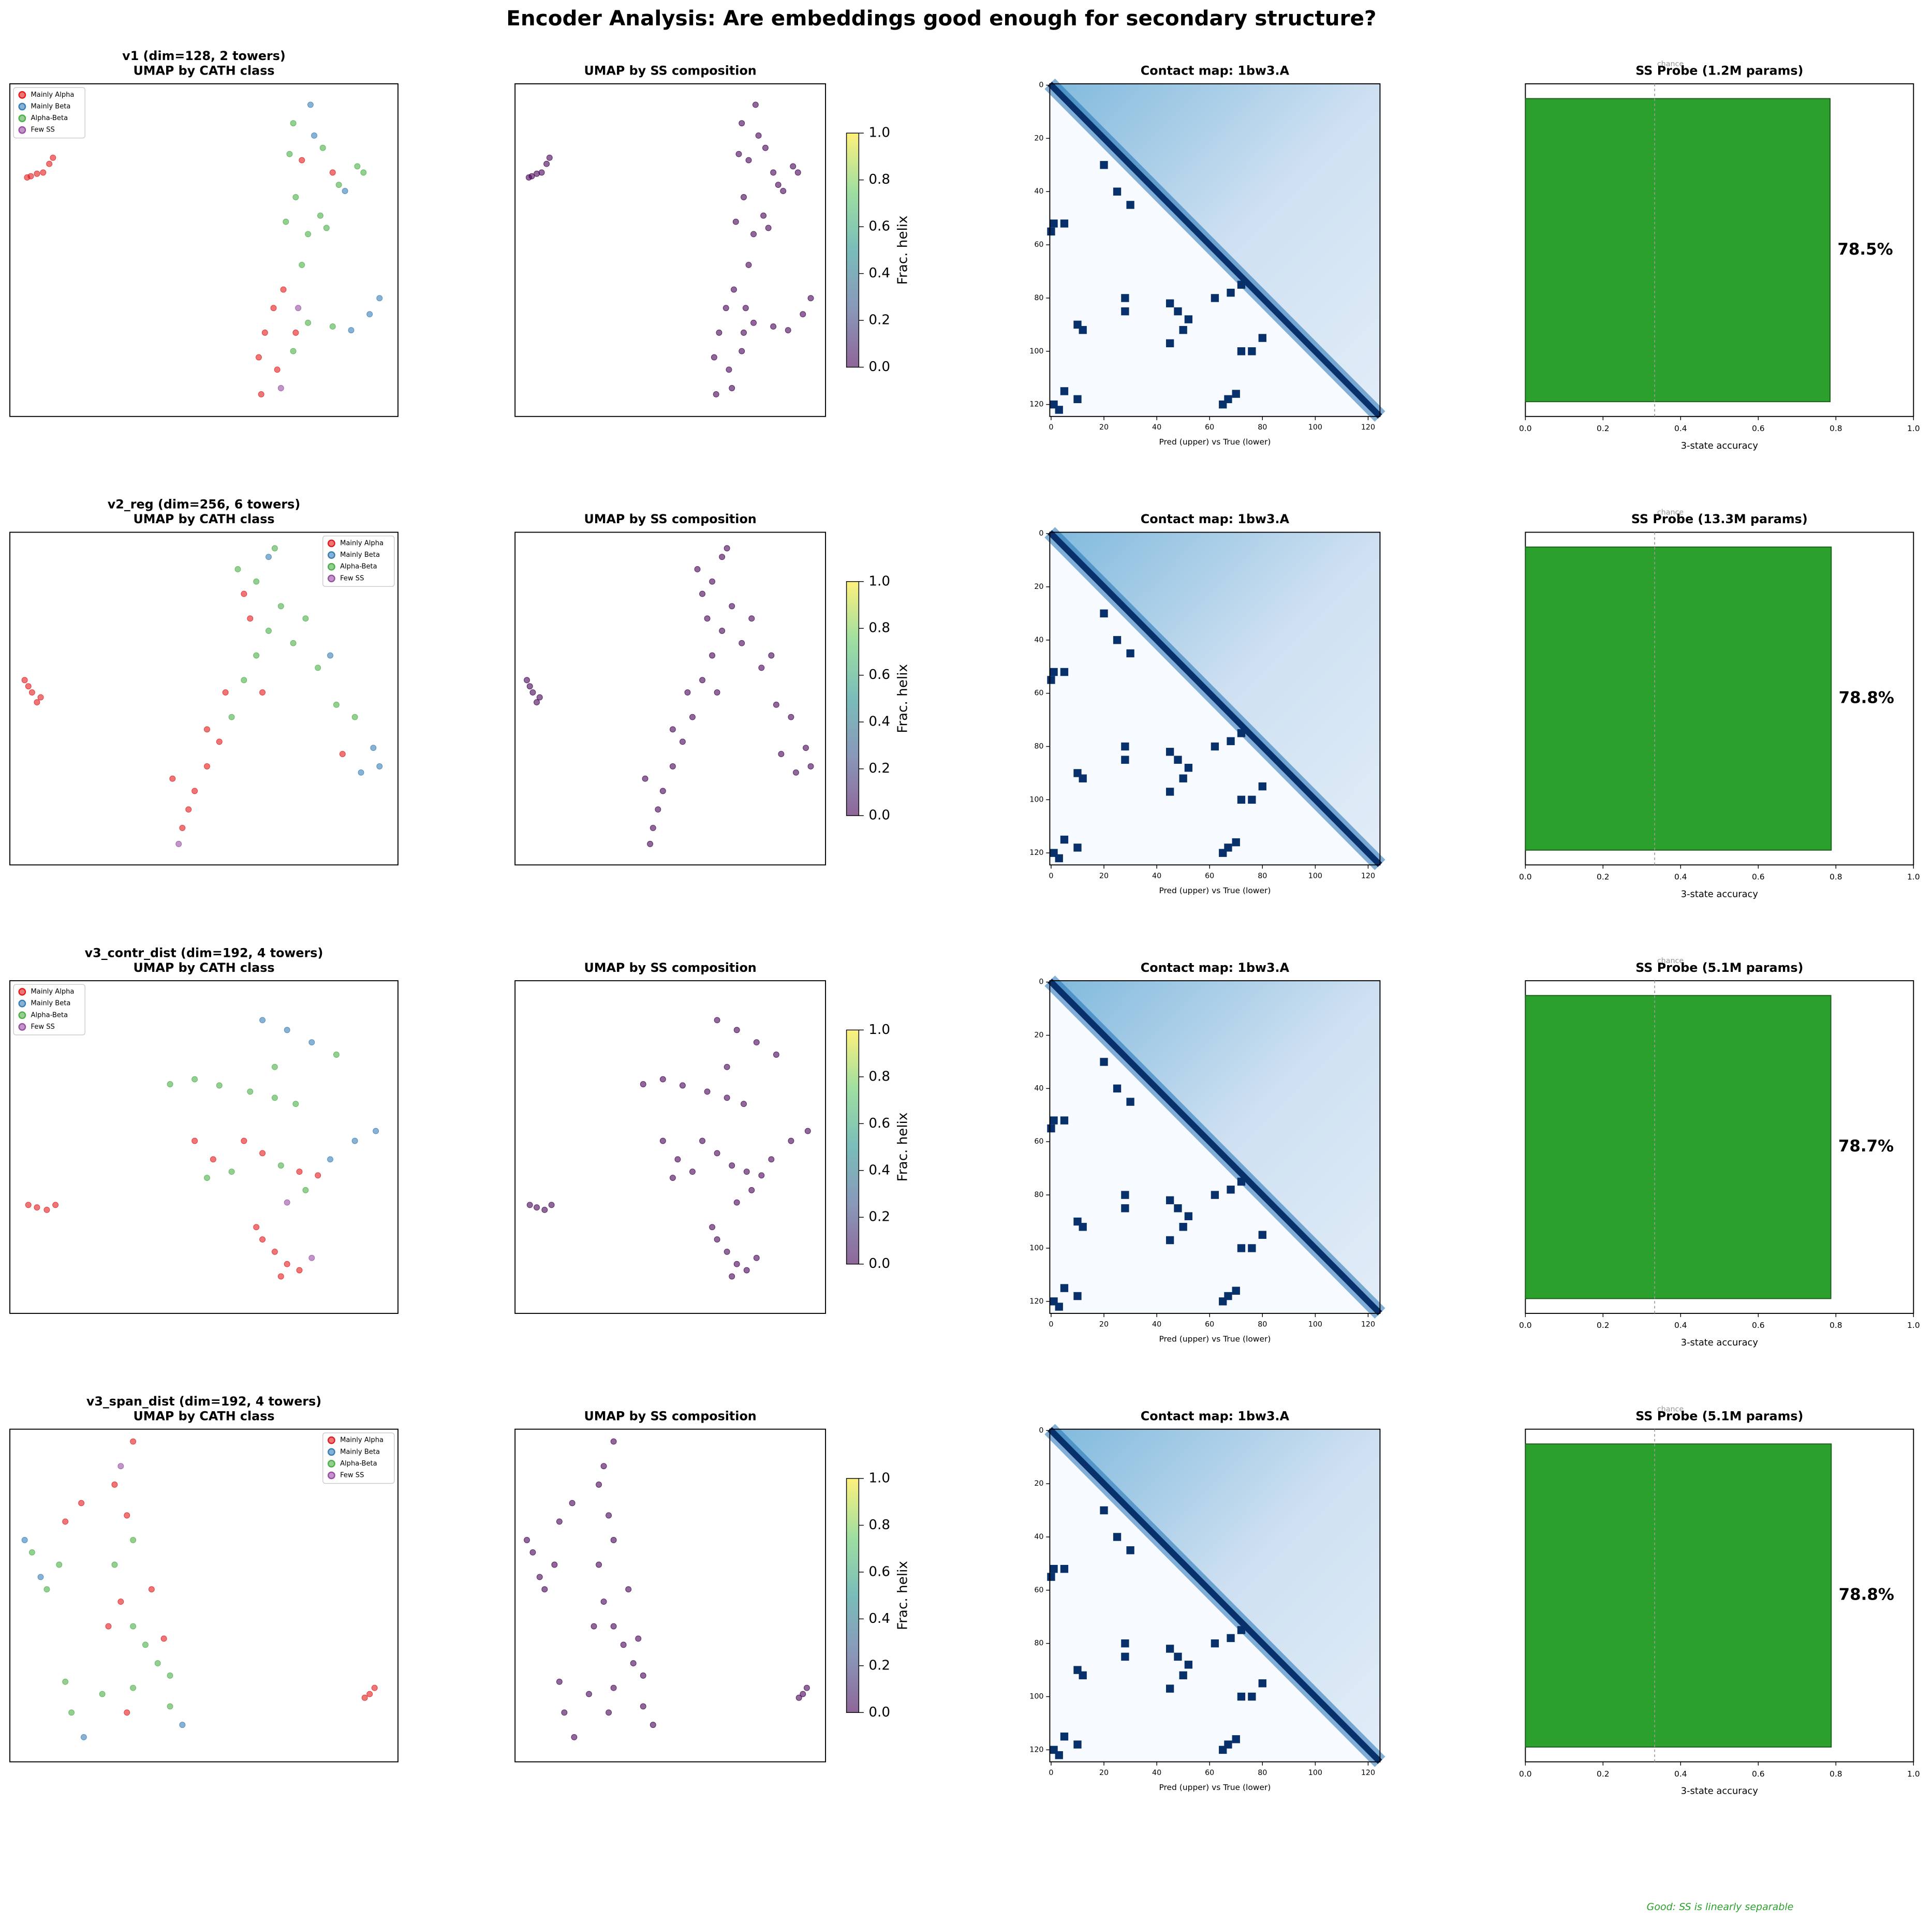  I want to click on y-tick-label: 80, so click(1038, 1195).